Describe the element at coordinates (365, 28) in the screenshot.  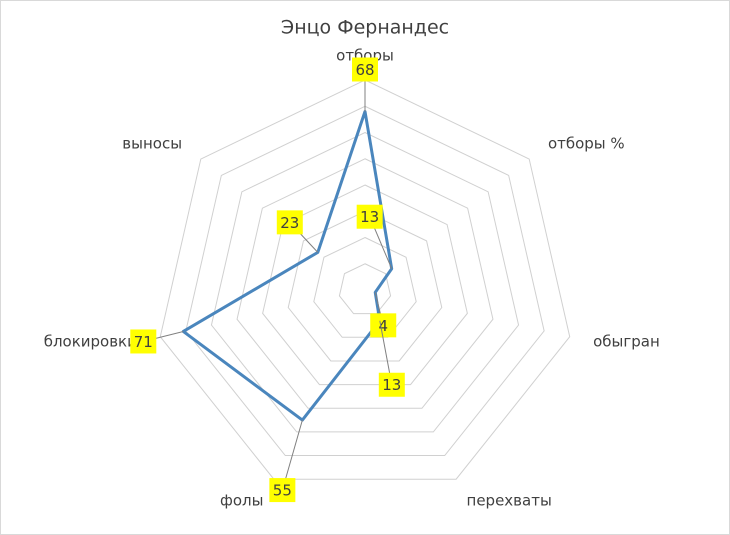
I see `chart-title: Энцо Фернандес` at that location.